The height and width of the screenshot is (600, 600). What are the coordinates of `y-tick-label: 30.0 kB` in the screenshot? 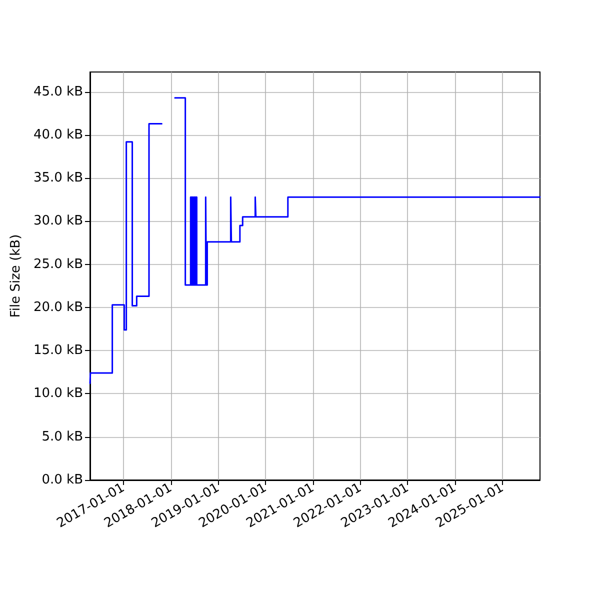 It's located at (58, 221).